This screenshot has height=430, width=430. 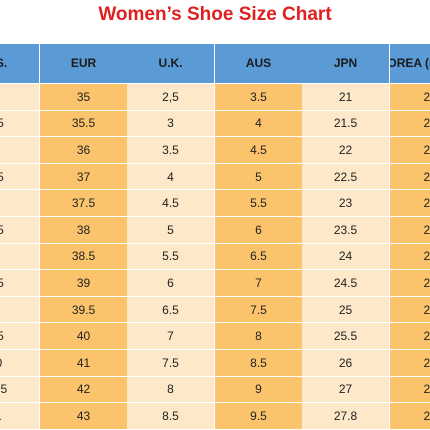 What do you see at coordinates (346, 257) in the screenshot?
I see `table-cell: 24` at bounding box center [346, 257].